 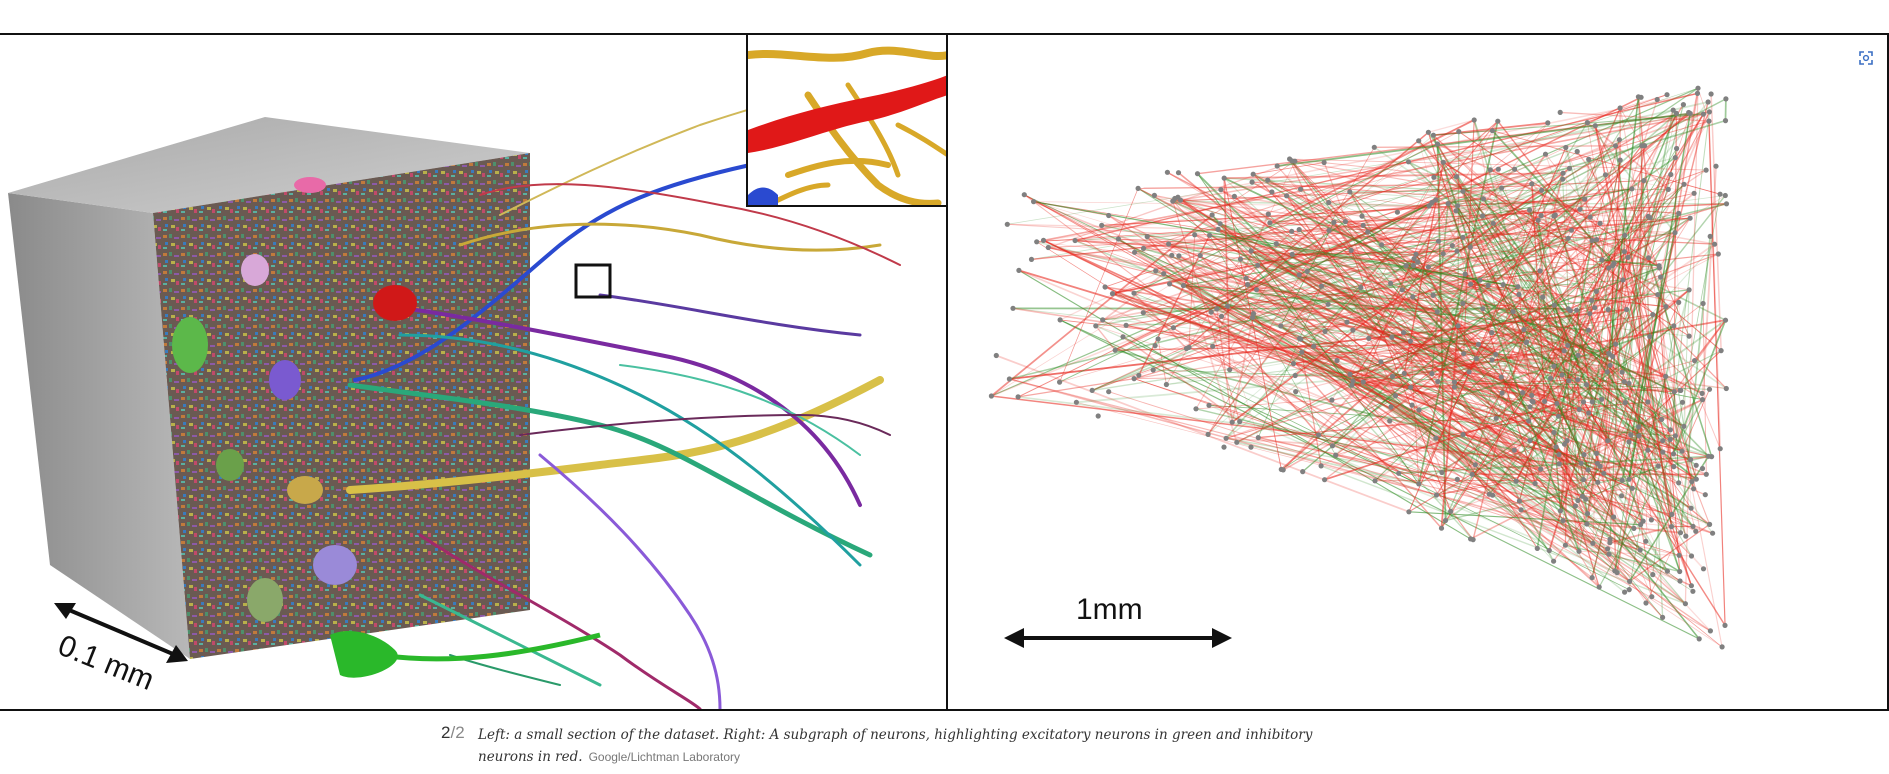 I want to click on slide-counter-current: 2, so click(x=446, y=732).